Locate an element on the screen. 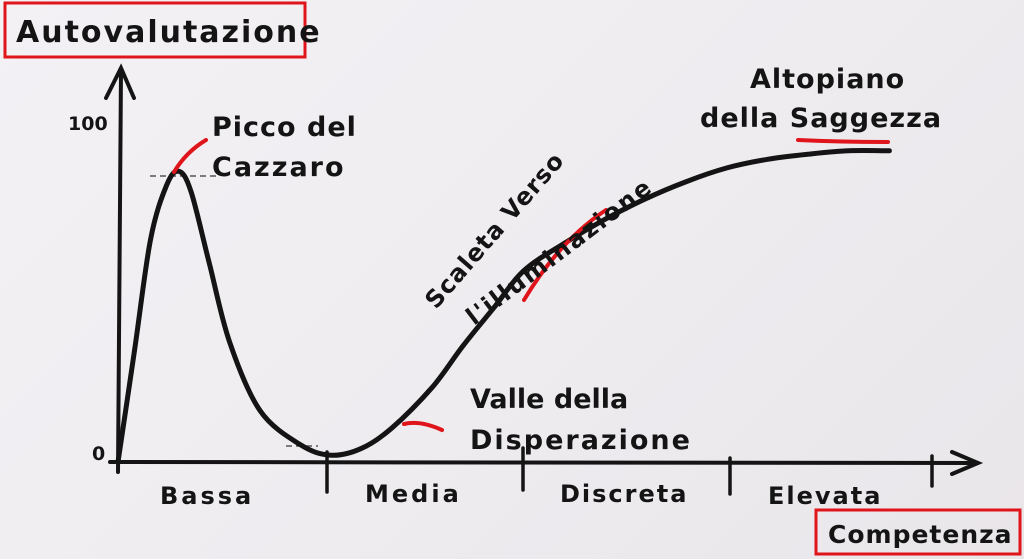 The image size is (1024, 559). x-ticks is located at coordinates (629, 471).